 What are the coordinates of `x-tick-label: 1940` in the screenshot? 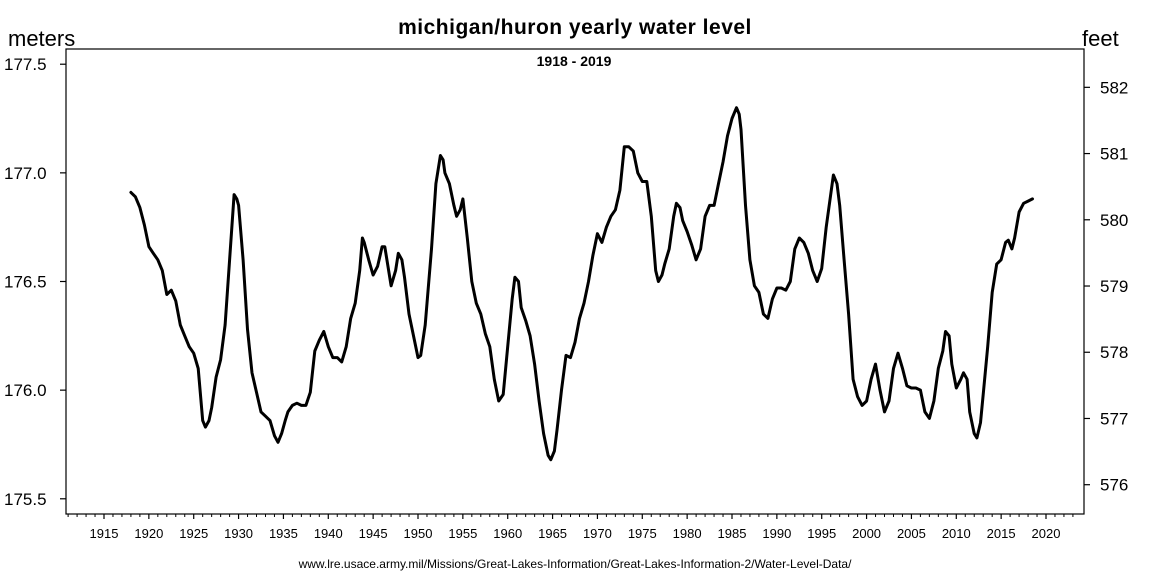 It's located at (328, 533).